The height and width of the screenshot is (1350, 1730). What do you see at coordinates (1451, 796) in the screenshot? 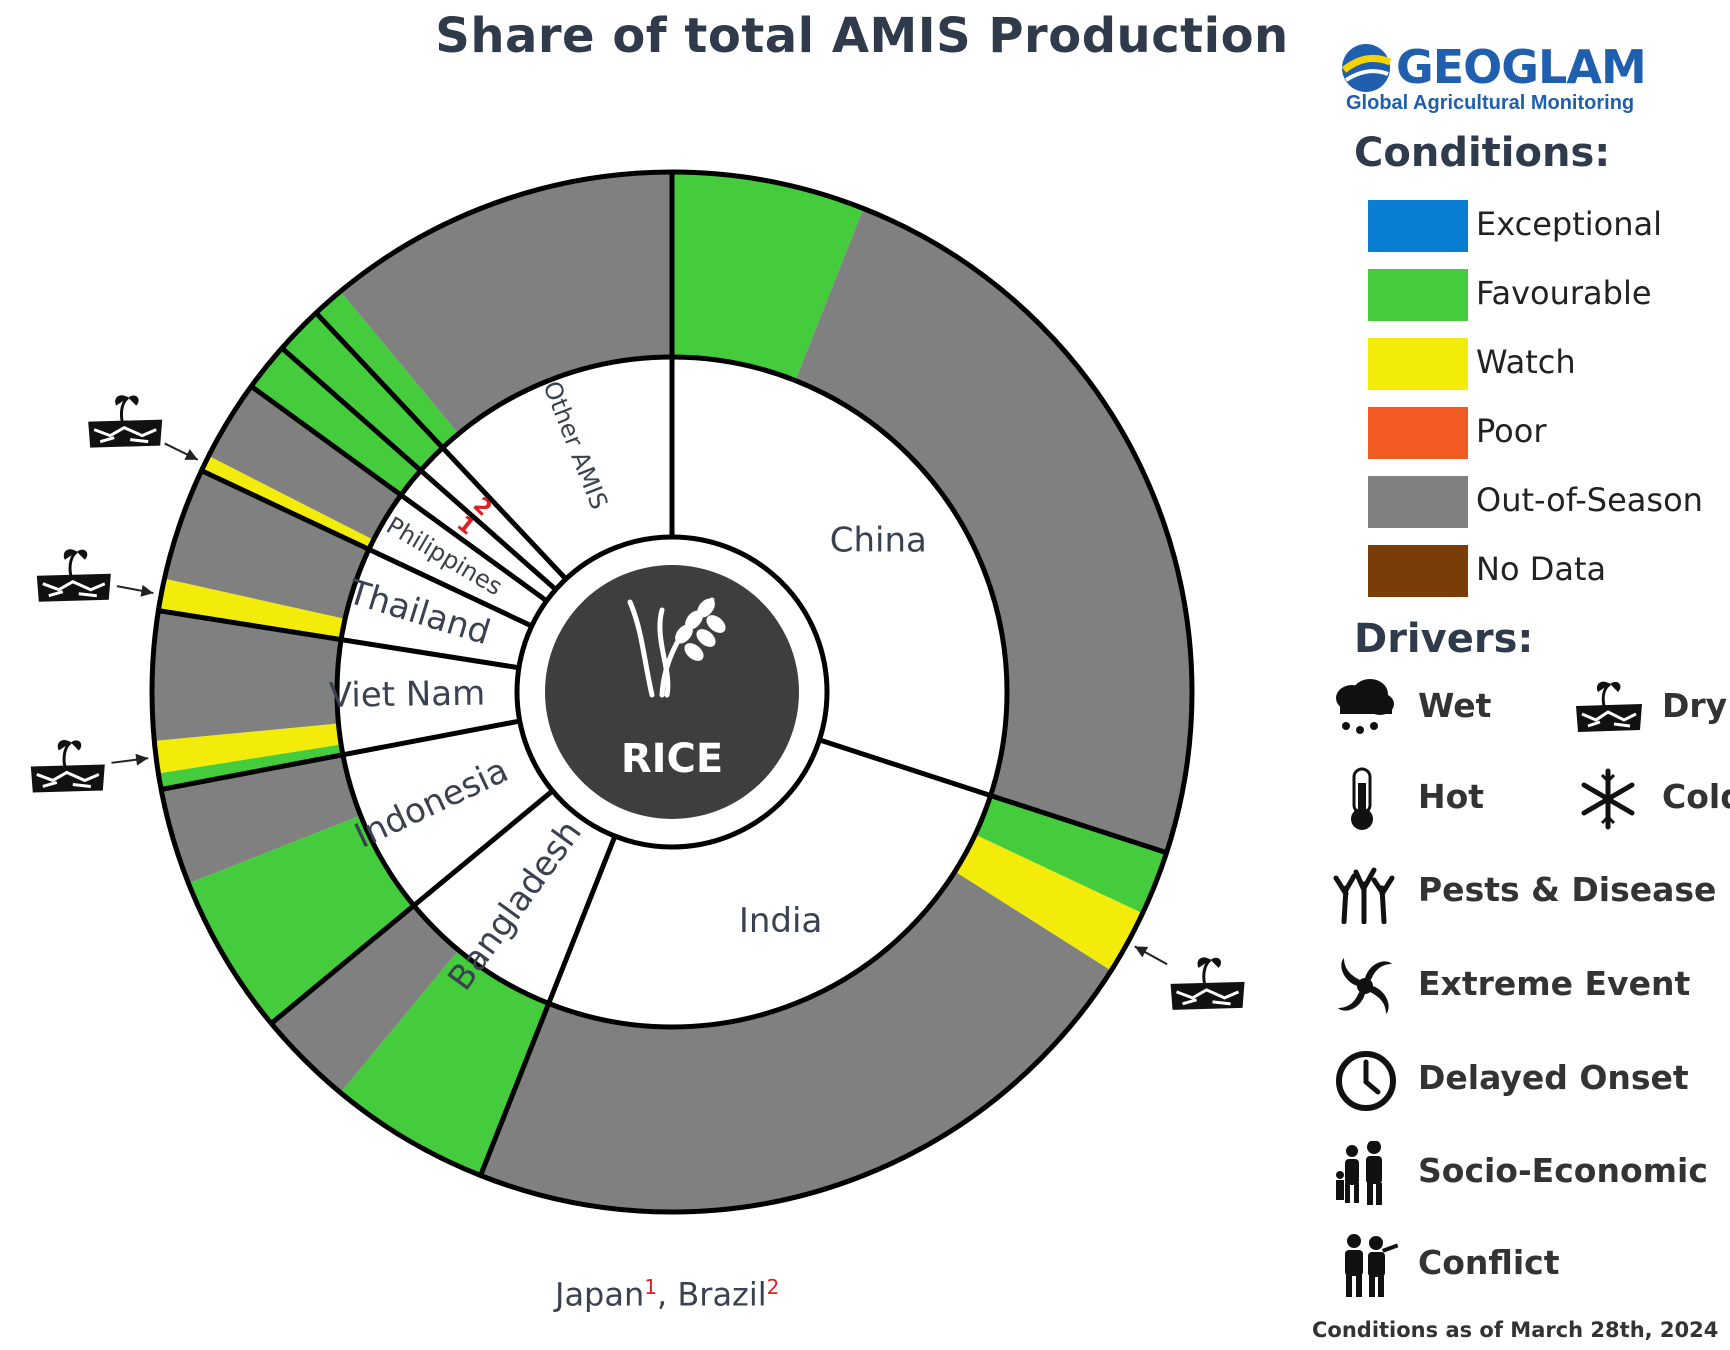
I see `driver-label: Hot` at bounding box center [1451, 796].